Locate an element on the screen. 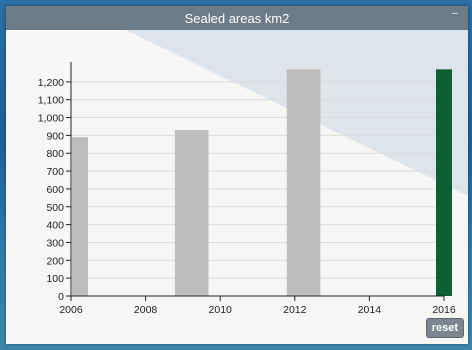  y-tick-label: 1,200 is located at coordinates (51, 83).